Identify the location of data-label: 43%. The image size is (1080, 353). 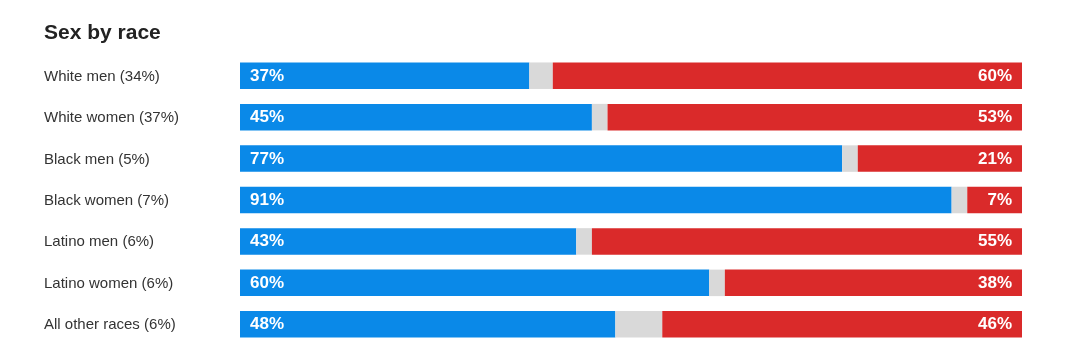
(267, 241).